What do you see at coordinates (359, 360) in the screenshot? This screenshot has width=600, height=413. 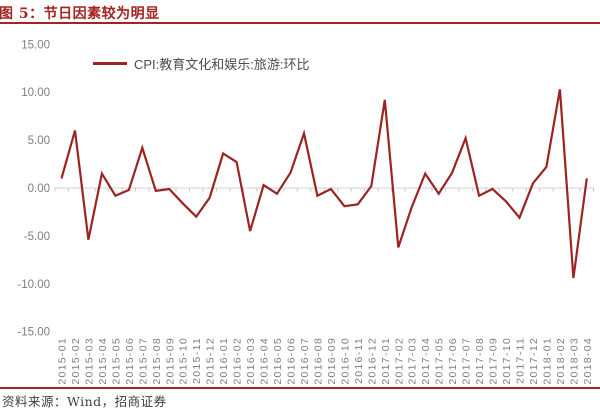 I see `x-axis-label: 2016-11` at bounding box center [359, 360].